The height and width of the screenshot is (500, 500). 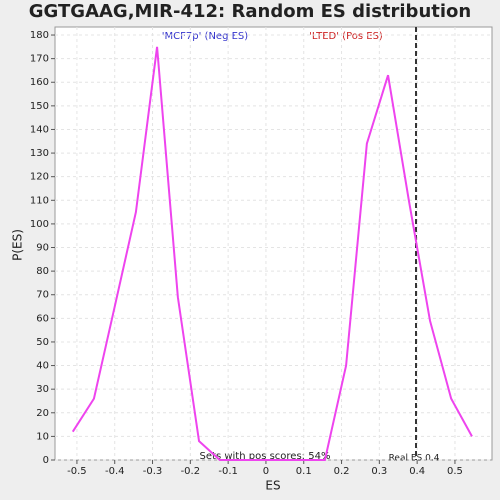 What do you see at coordinates (228, 471) in the screenshot?
I see `x-tick-label: -0.1` at bounding box center [228, 471].